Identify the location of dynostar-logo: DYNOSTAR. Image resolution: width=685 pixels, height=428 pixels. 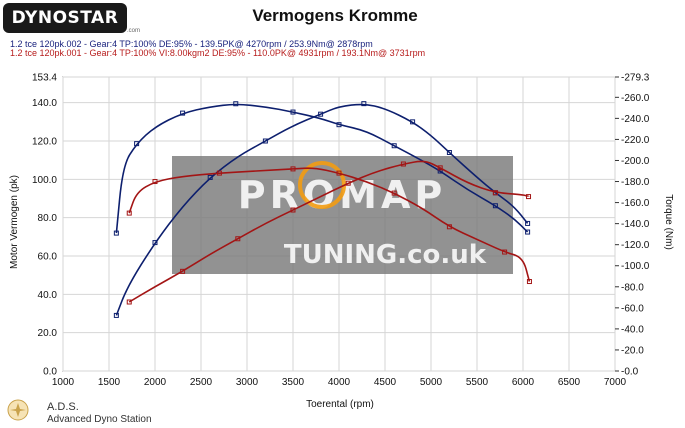
(65, 18).